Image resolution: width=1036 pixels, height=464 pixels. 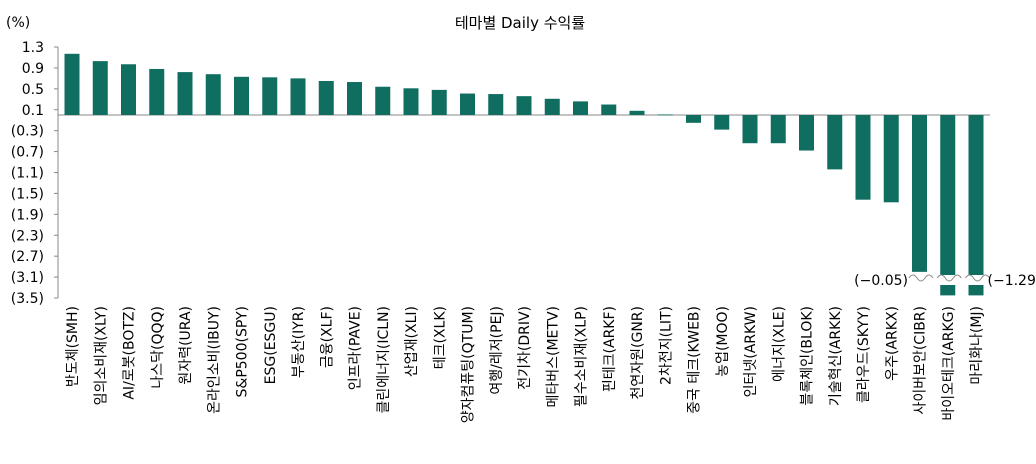 I want to click on category-label: 부동산(IYR), so click(x=299, y=342).